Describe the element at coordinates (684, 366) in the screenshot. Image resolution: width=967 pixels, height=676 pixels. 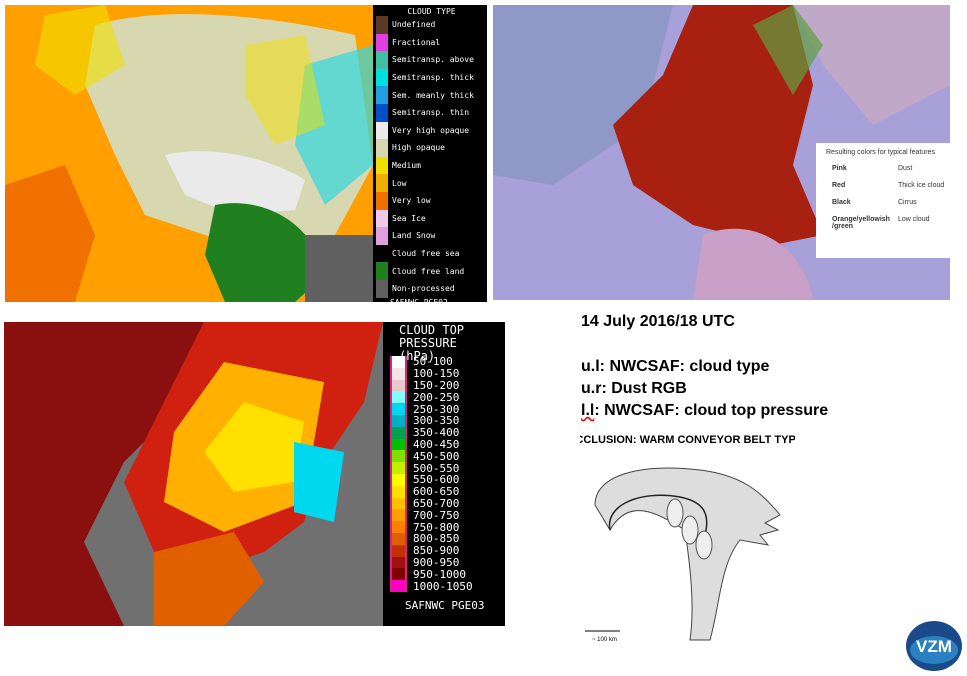
I see `info-text: : NWCSAF: cloud type` at that location.